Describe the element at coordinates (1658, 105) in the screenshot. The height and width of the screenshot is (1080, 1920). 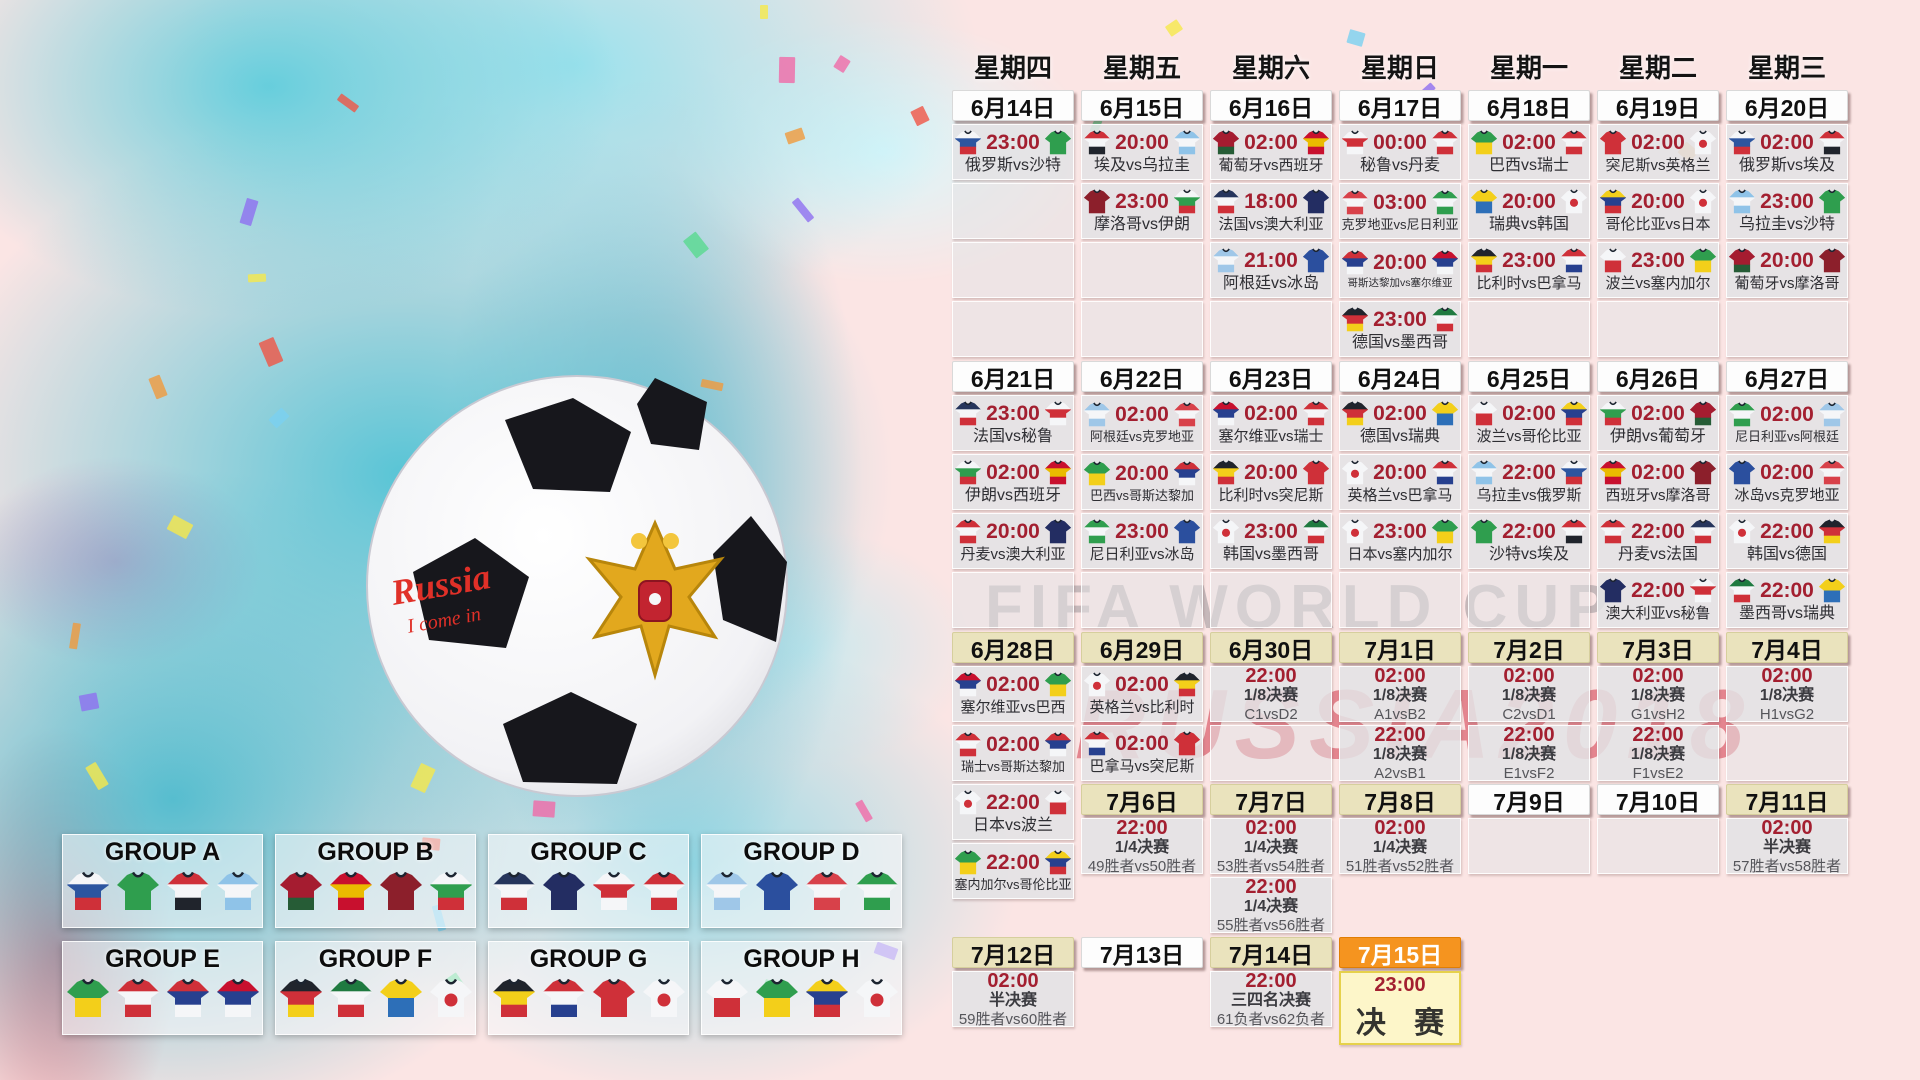
I see `date-button: 6月19日` at that location.